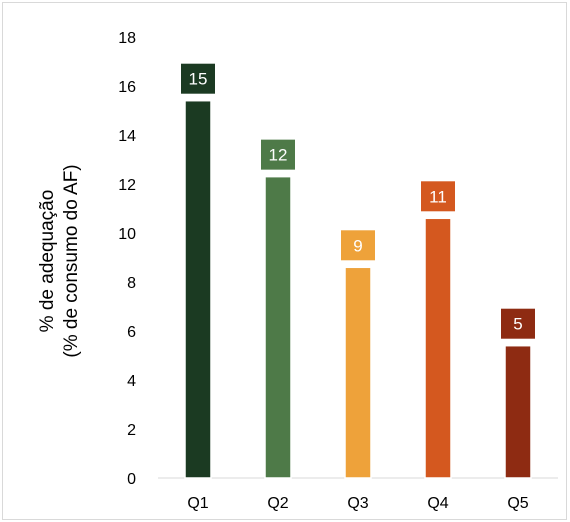  I want to click on x-tick-label: Q5, so click(517, 503).